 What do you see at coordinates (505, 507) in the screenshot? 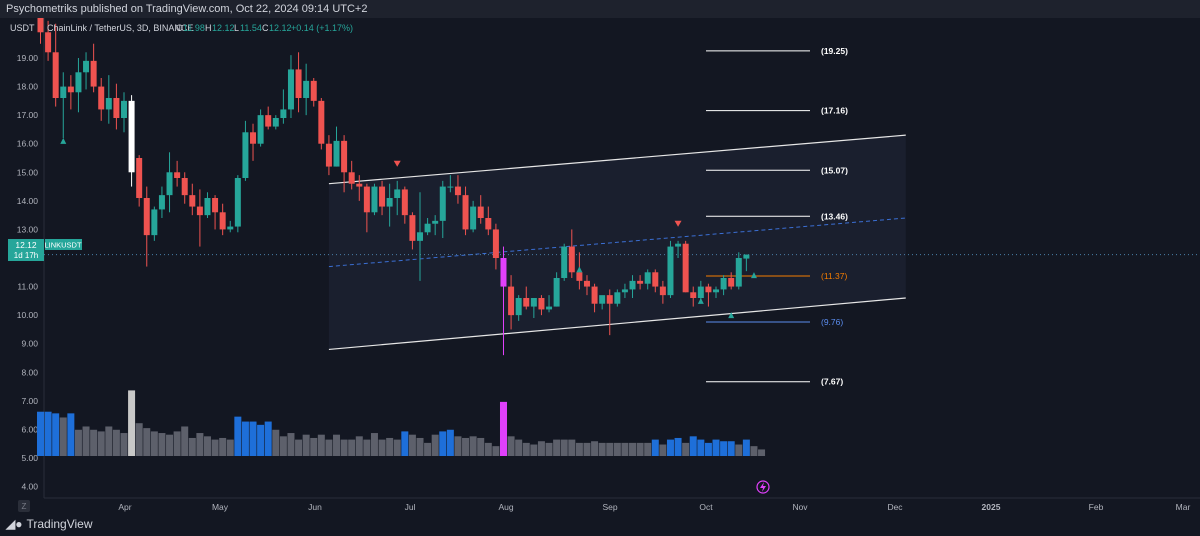
I see `x-tick-label: Aug` at bounding box center [505, 507].